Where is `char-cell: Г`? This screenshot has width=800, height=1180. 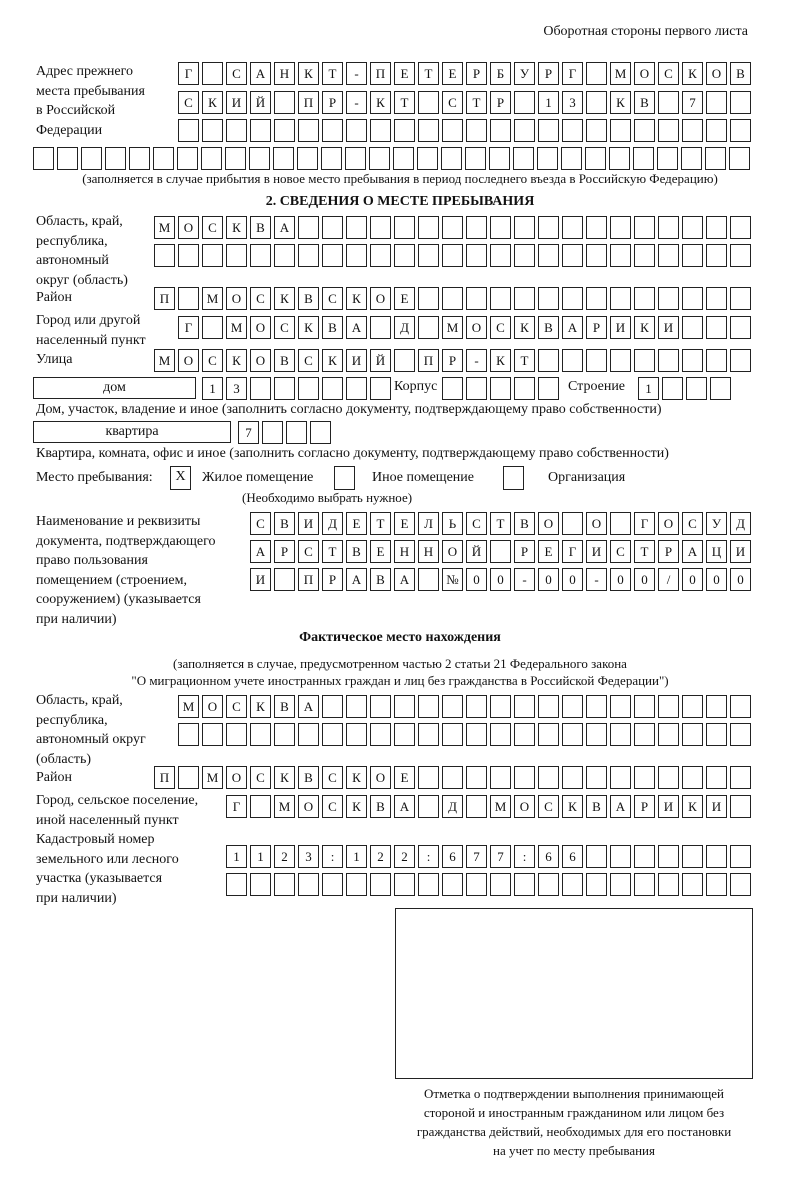
char-cell: Г is located at coordinates (188, 73).